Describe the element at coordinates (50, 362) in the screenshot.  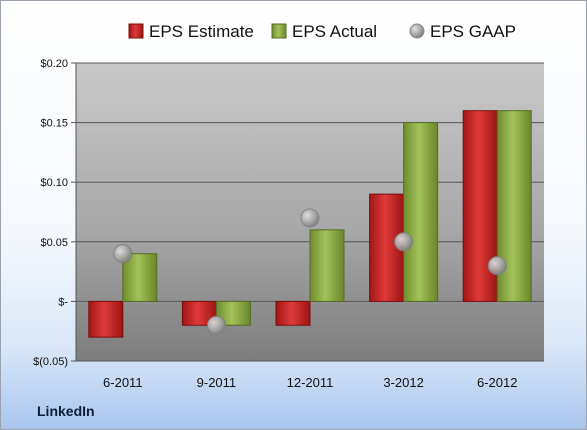
I see `y-tick-label: $(0.05)` at that location.